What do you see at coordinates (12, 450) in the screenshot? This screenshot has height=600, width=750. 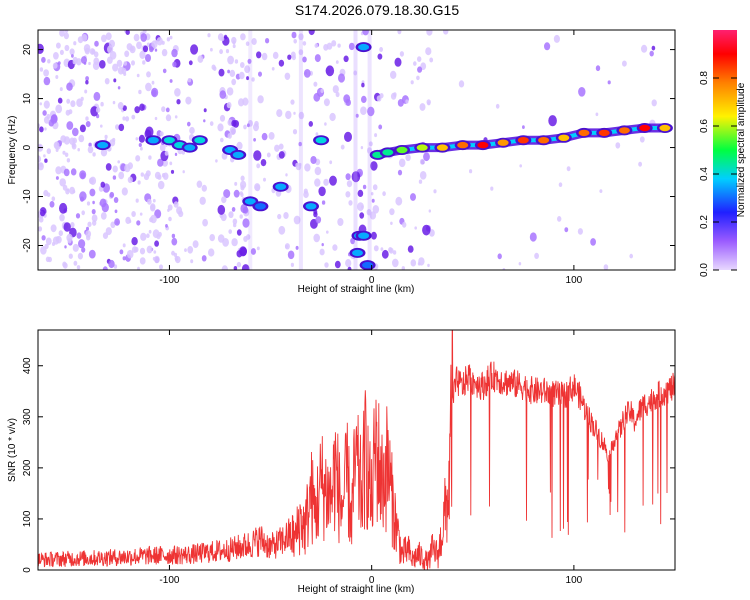 I see `snr-ylabel: SNR (10 * v/v)` at bounding box center [12, 450].